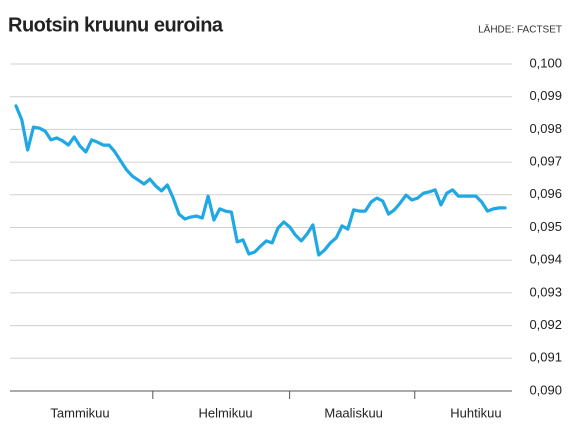 The width and height of the screenshot is (570, 428). Describe the element at coordinates (79, 412) in the screenshot. I see `x-tick-label: Tammikuu` at that location.